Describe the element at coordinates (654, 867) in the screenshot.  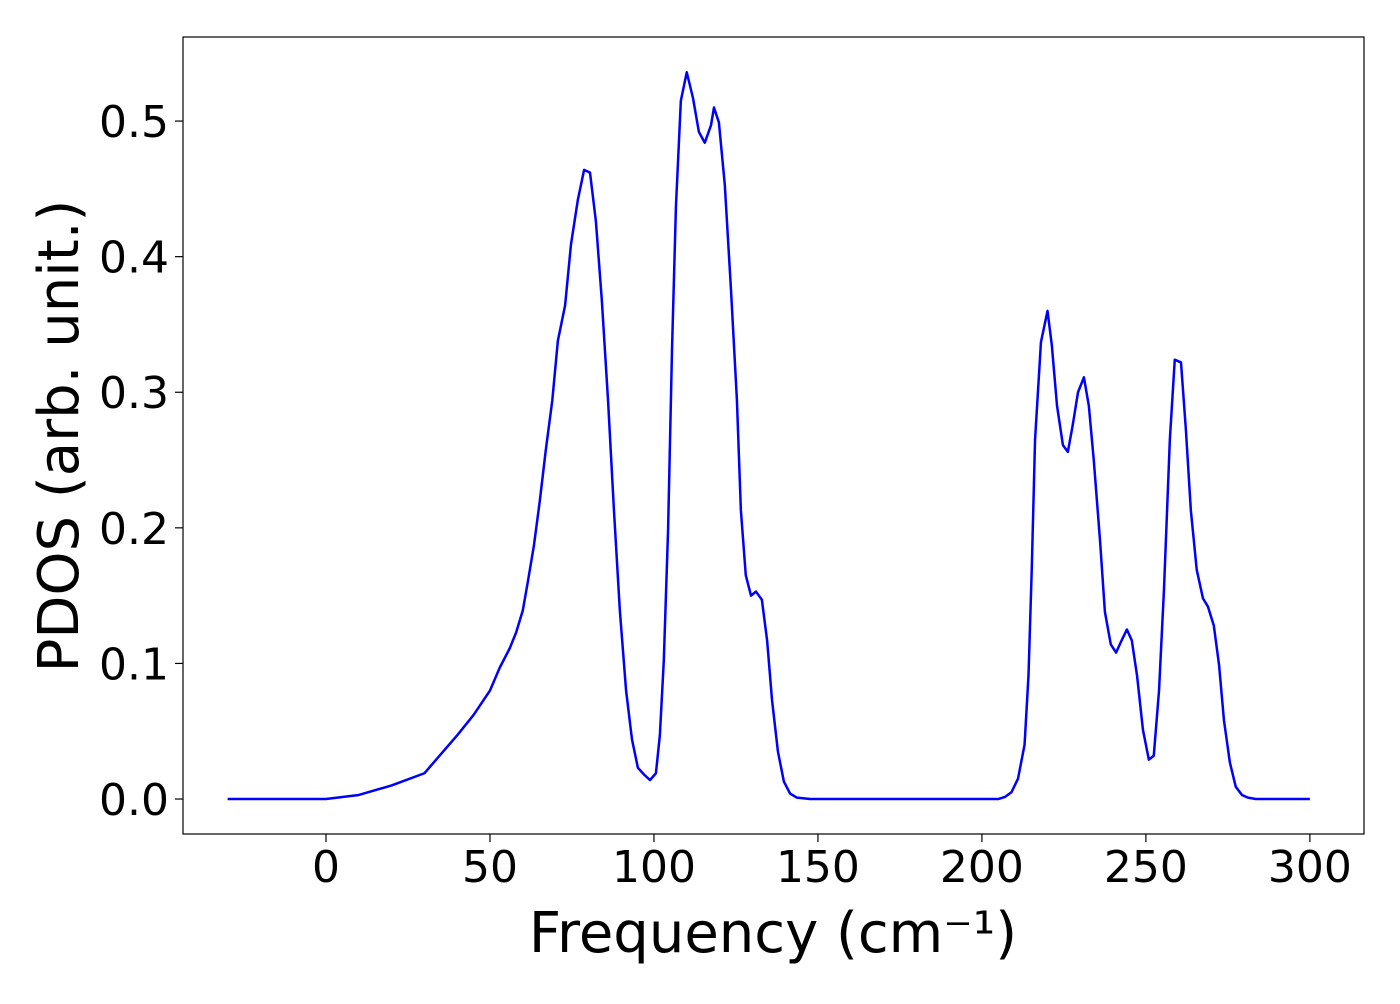
I see `x-tick-label: 100` at that location.